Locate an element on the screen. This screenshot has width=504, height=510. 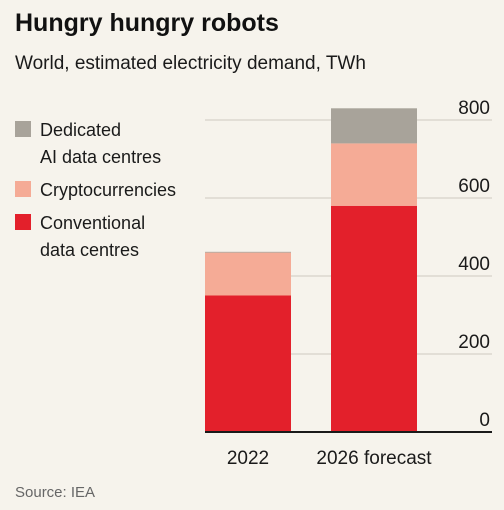
y-tick-0: 0 is located at coordinates (484, 420).